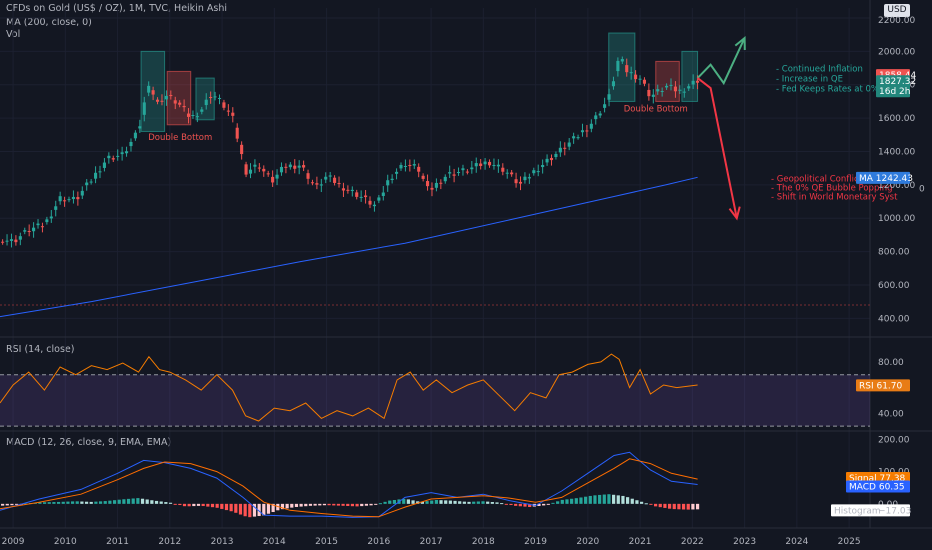 Image resolution: width=932 pixels, height=550 pixels. What do you see at coordinates (796, 542) in the screenshot?
I see `time-tick-2024: 2024` at bounding box center [796, 542].